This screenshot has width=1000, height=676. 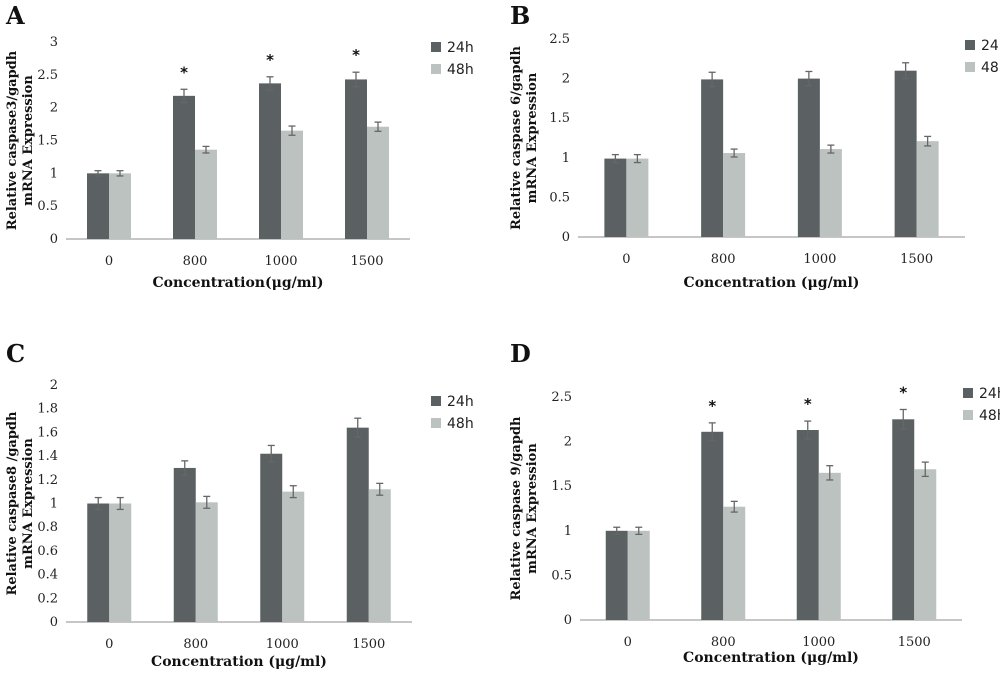 I want to click on y-axis-label: Relative caspase 6/gapdh mRNA Expression, so click(x=524, y=137).